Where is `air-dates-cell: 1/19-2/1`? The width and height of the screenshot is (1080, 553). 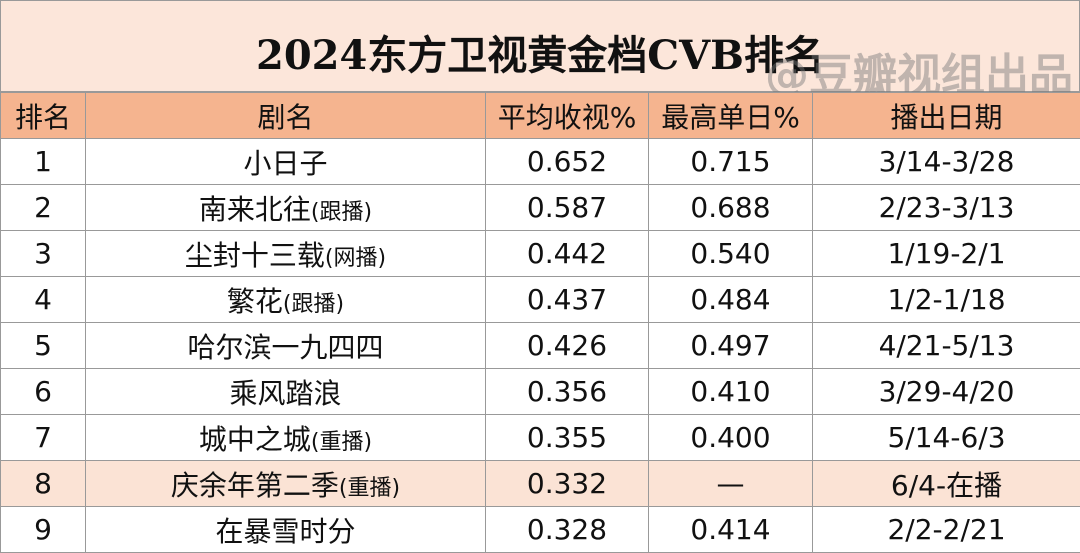
air-dates-cell: 1/19-2/1 is located at coordinates (946, 254).